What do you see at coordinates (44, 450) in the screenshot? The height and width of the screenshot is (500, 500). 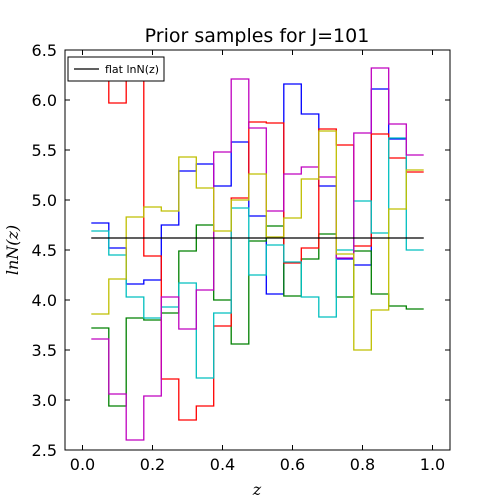 I see `y-tick-label: 2.5` at bounding box center [44, 450].